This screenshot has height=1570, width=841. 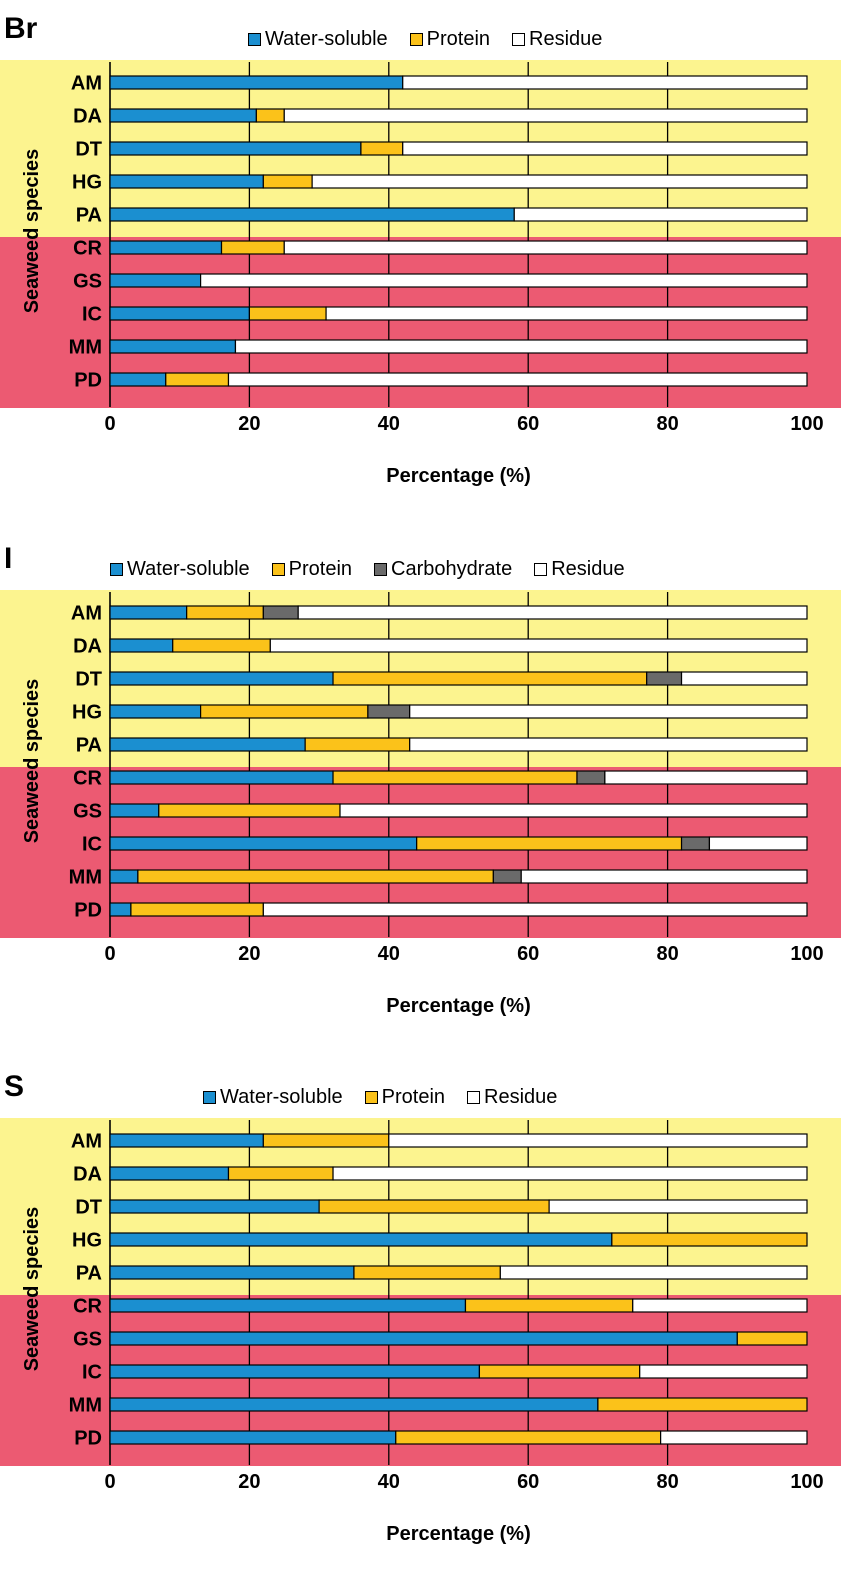 I want to click on x-tick-label: 0, so click(x=109, y=1482).